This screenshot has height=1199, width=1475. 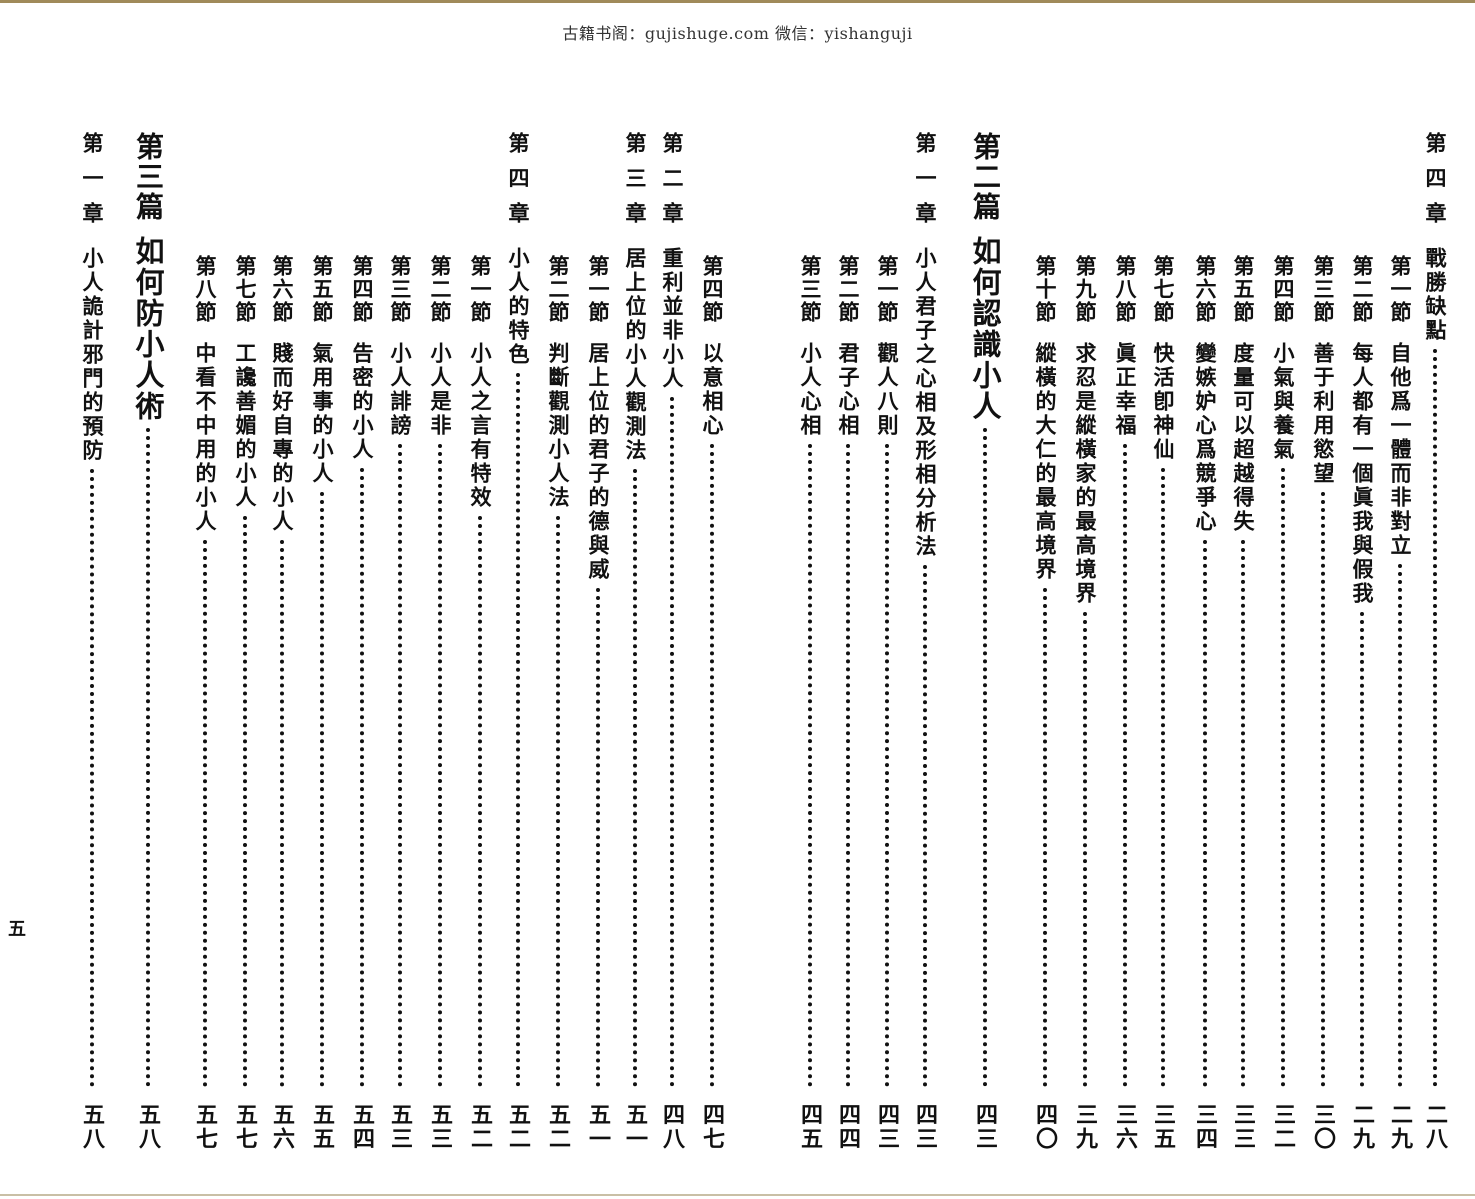 What do you see at coordinates (737, 1195) in the screenshot?
I see `bottom-border` at bounding box center [737, 1195].